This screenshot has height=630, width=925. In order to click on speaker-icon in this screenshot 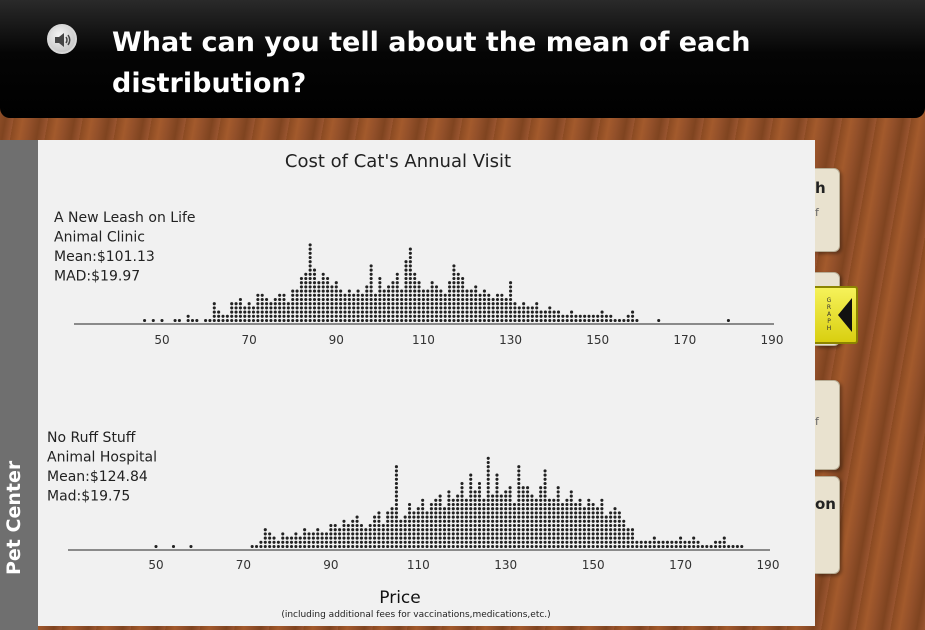, I will do `click(62, 39)`.